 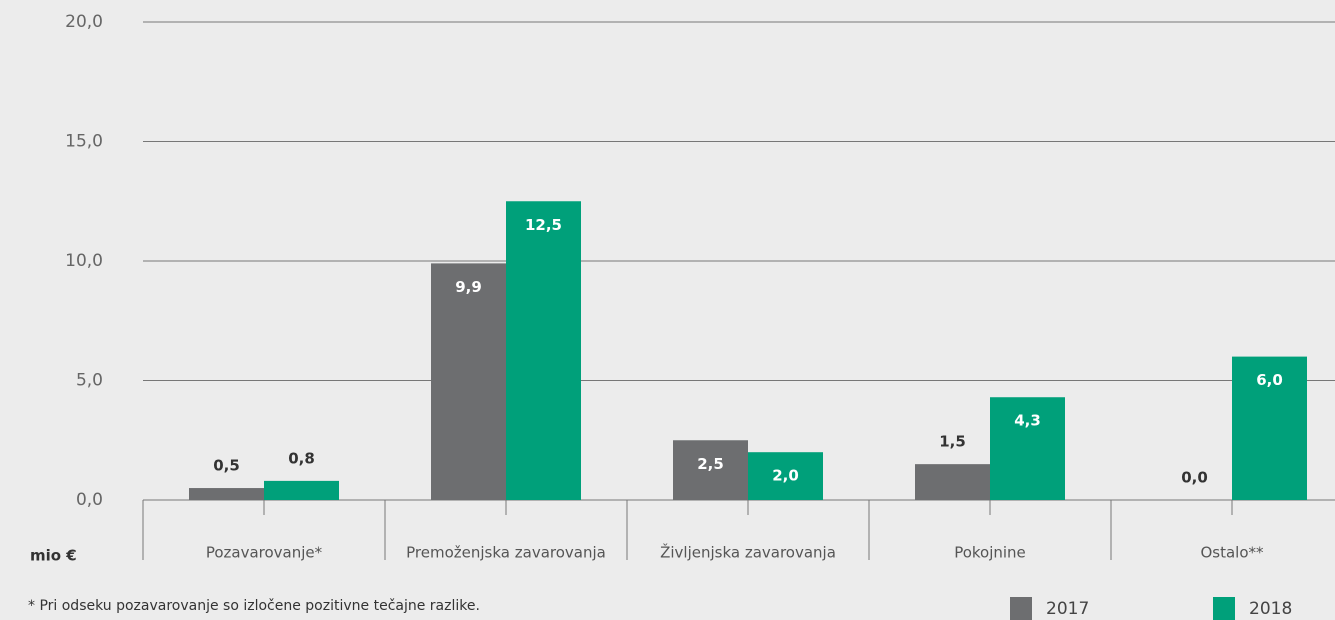 What do you see at coordinates (84, 261) in the screenshot?
I see `y-tick-label: 10,0` at bounding box center [84, 261].